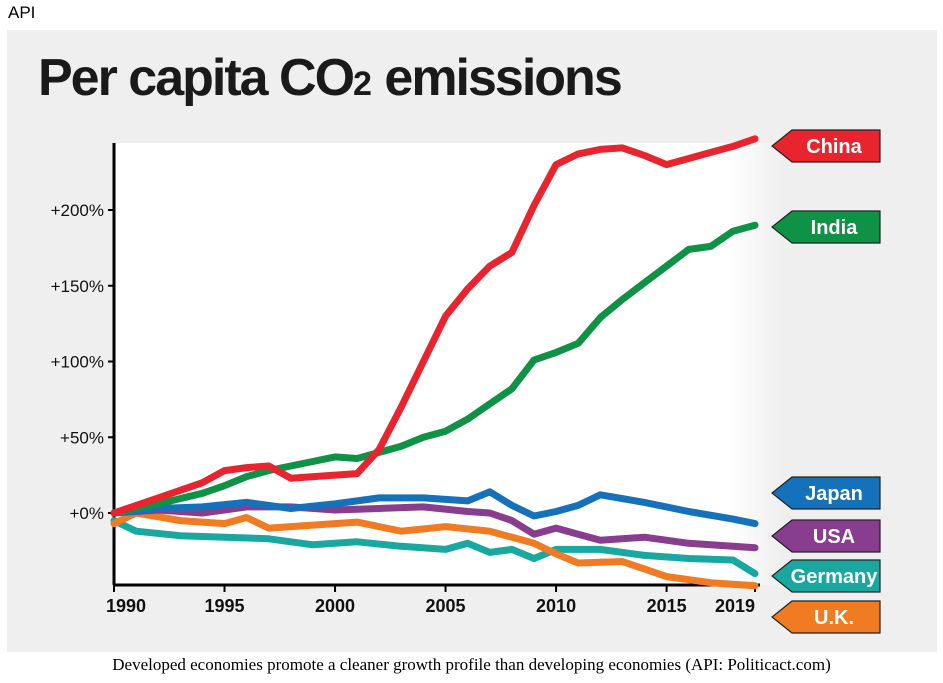  I want to click on series-label-text: U.K., so click(834, 618).